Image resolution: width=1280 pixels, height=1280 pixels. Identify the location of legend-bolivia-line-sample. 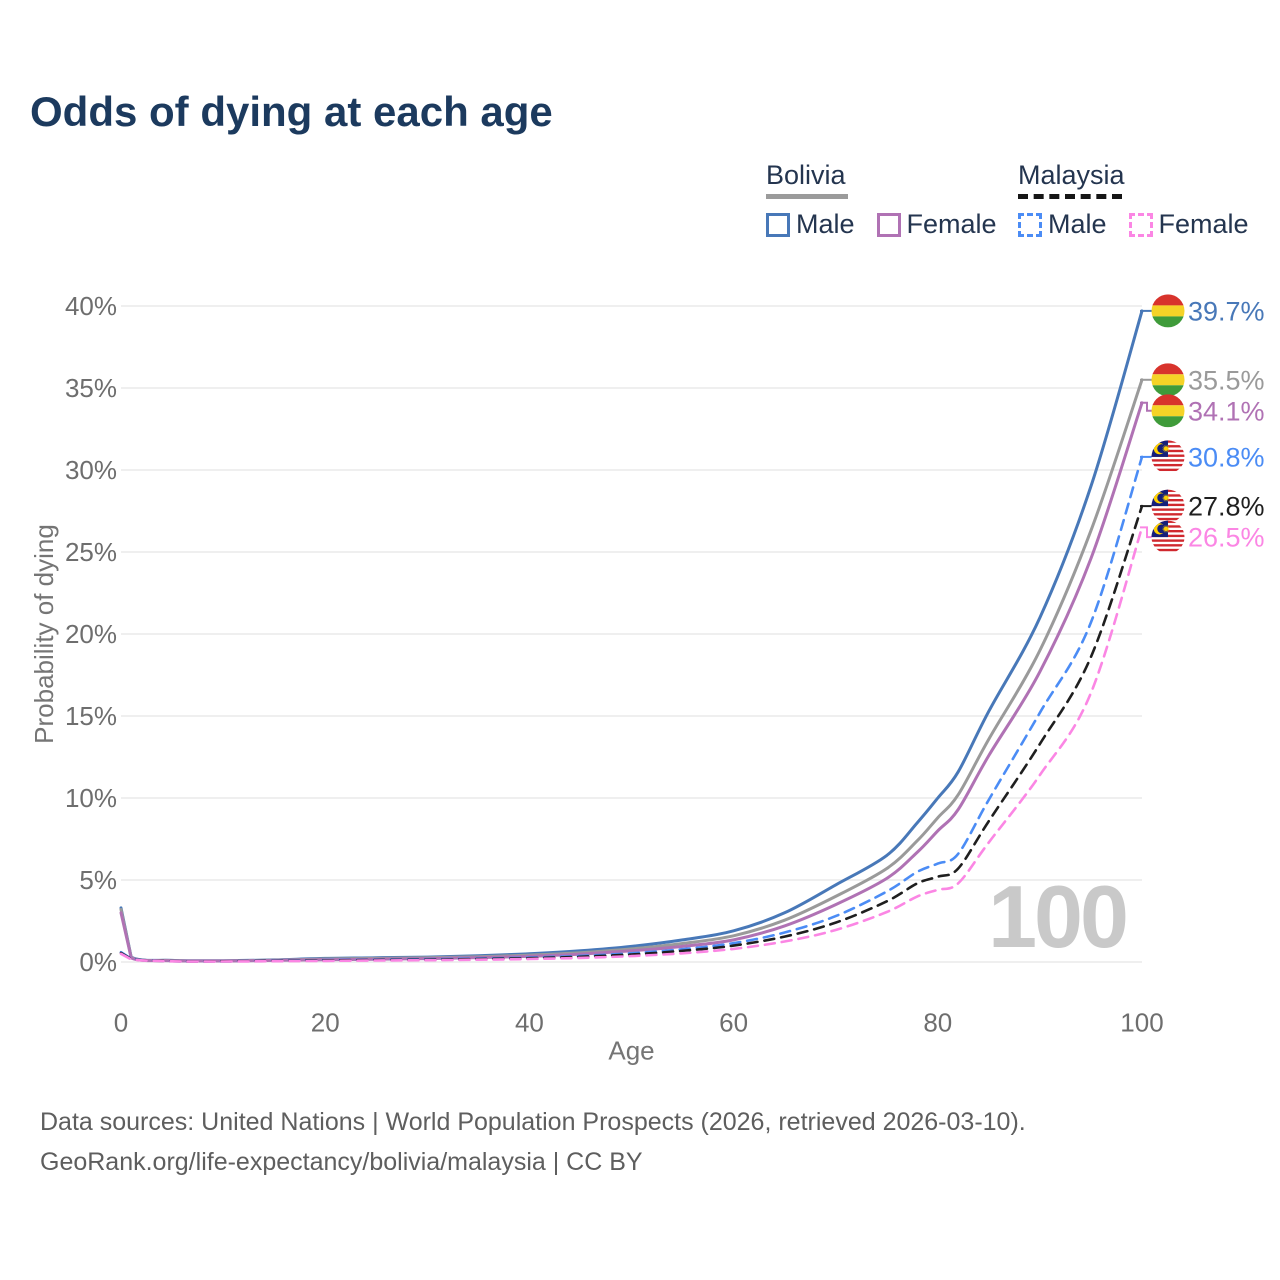
(807, 196).